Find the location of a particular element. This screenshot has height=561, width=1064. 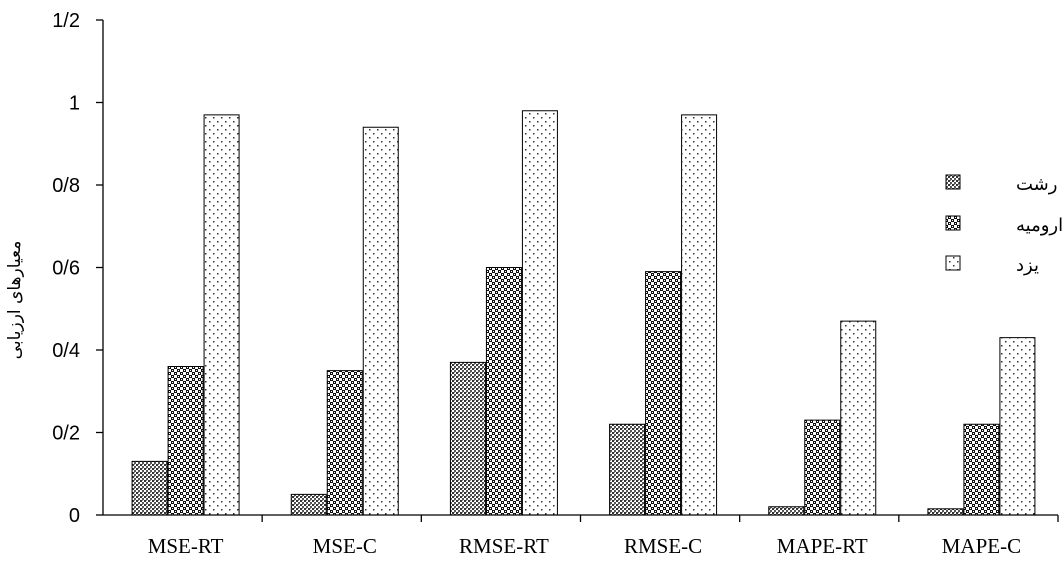

y-tick-label: 0/4 is located at coordinates (66, 351).